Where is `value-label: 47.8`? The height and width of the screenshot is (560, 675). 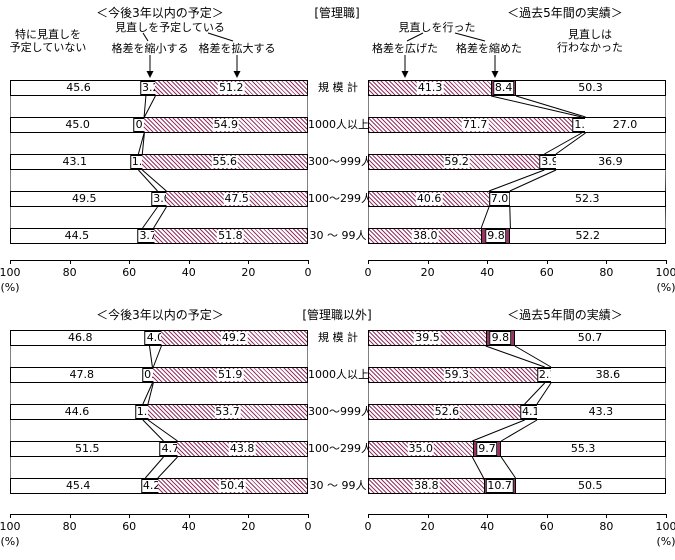 value-label: 47.8 is located at coordinates (81, 374).